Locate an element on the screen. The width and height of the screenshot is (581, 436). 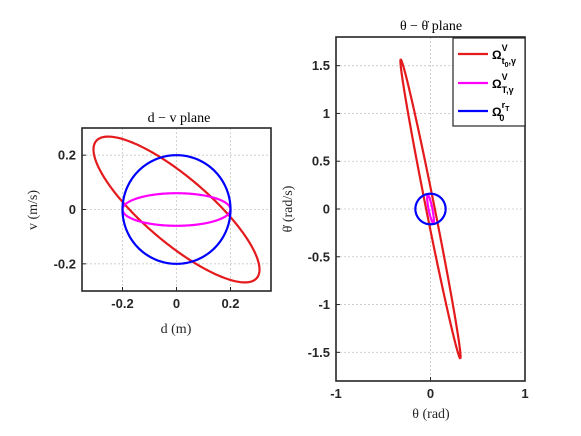
theta-y-tick-label: -1 is located at coordinates (324, 304).